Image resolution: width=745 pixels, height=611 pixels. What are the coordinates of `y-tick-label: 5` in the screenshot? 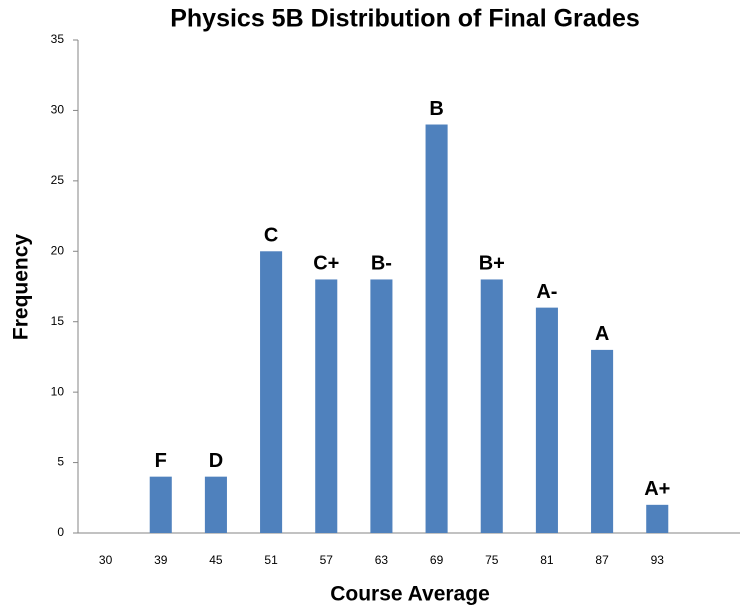 It's located at (60, 462).